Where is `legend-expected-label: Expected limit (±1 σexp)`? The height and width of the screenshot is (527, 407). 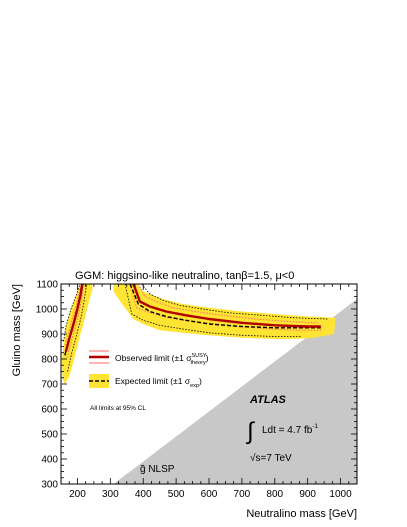 legend-expected-label: Expected limit (±1 σexp) is located at coordinates (158, 382).